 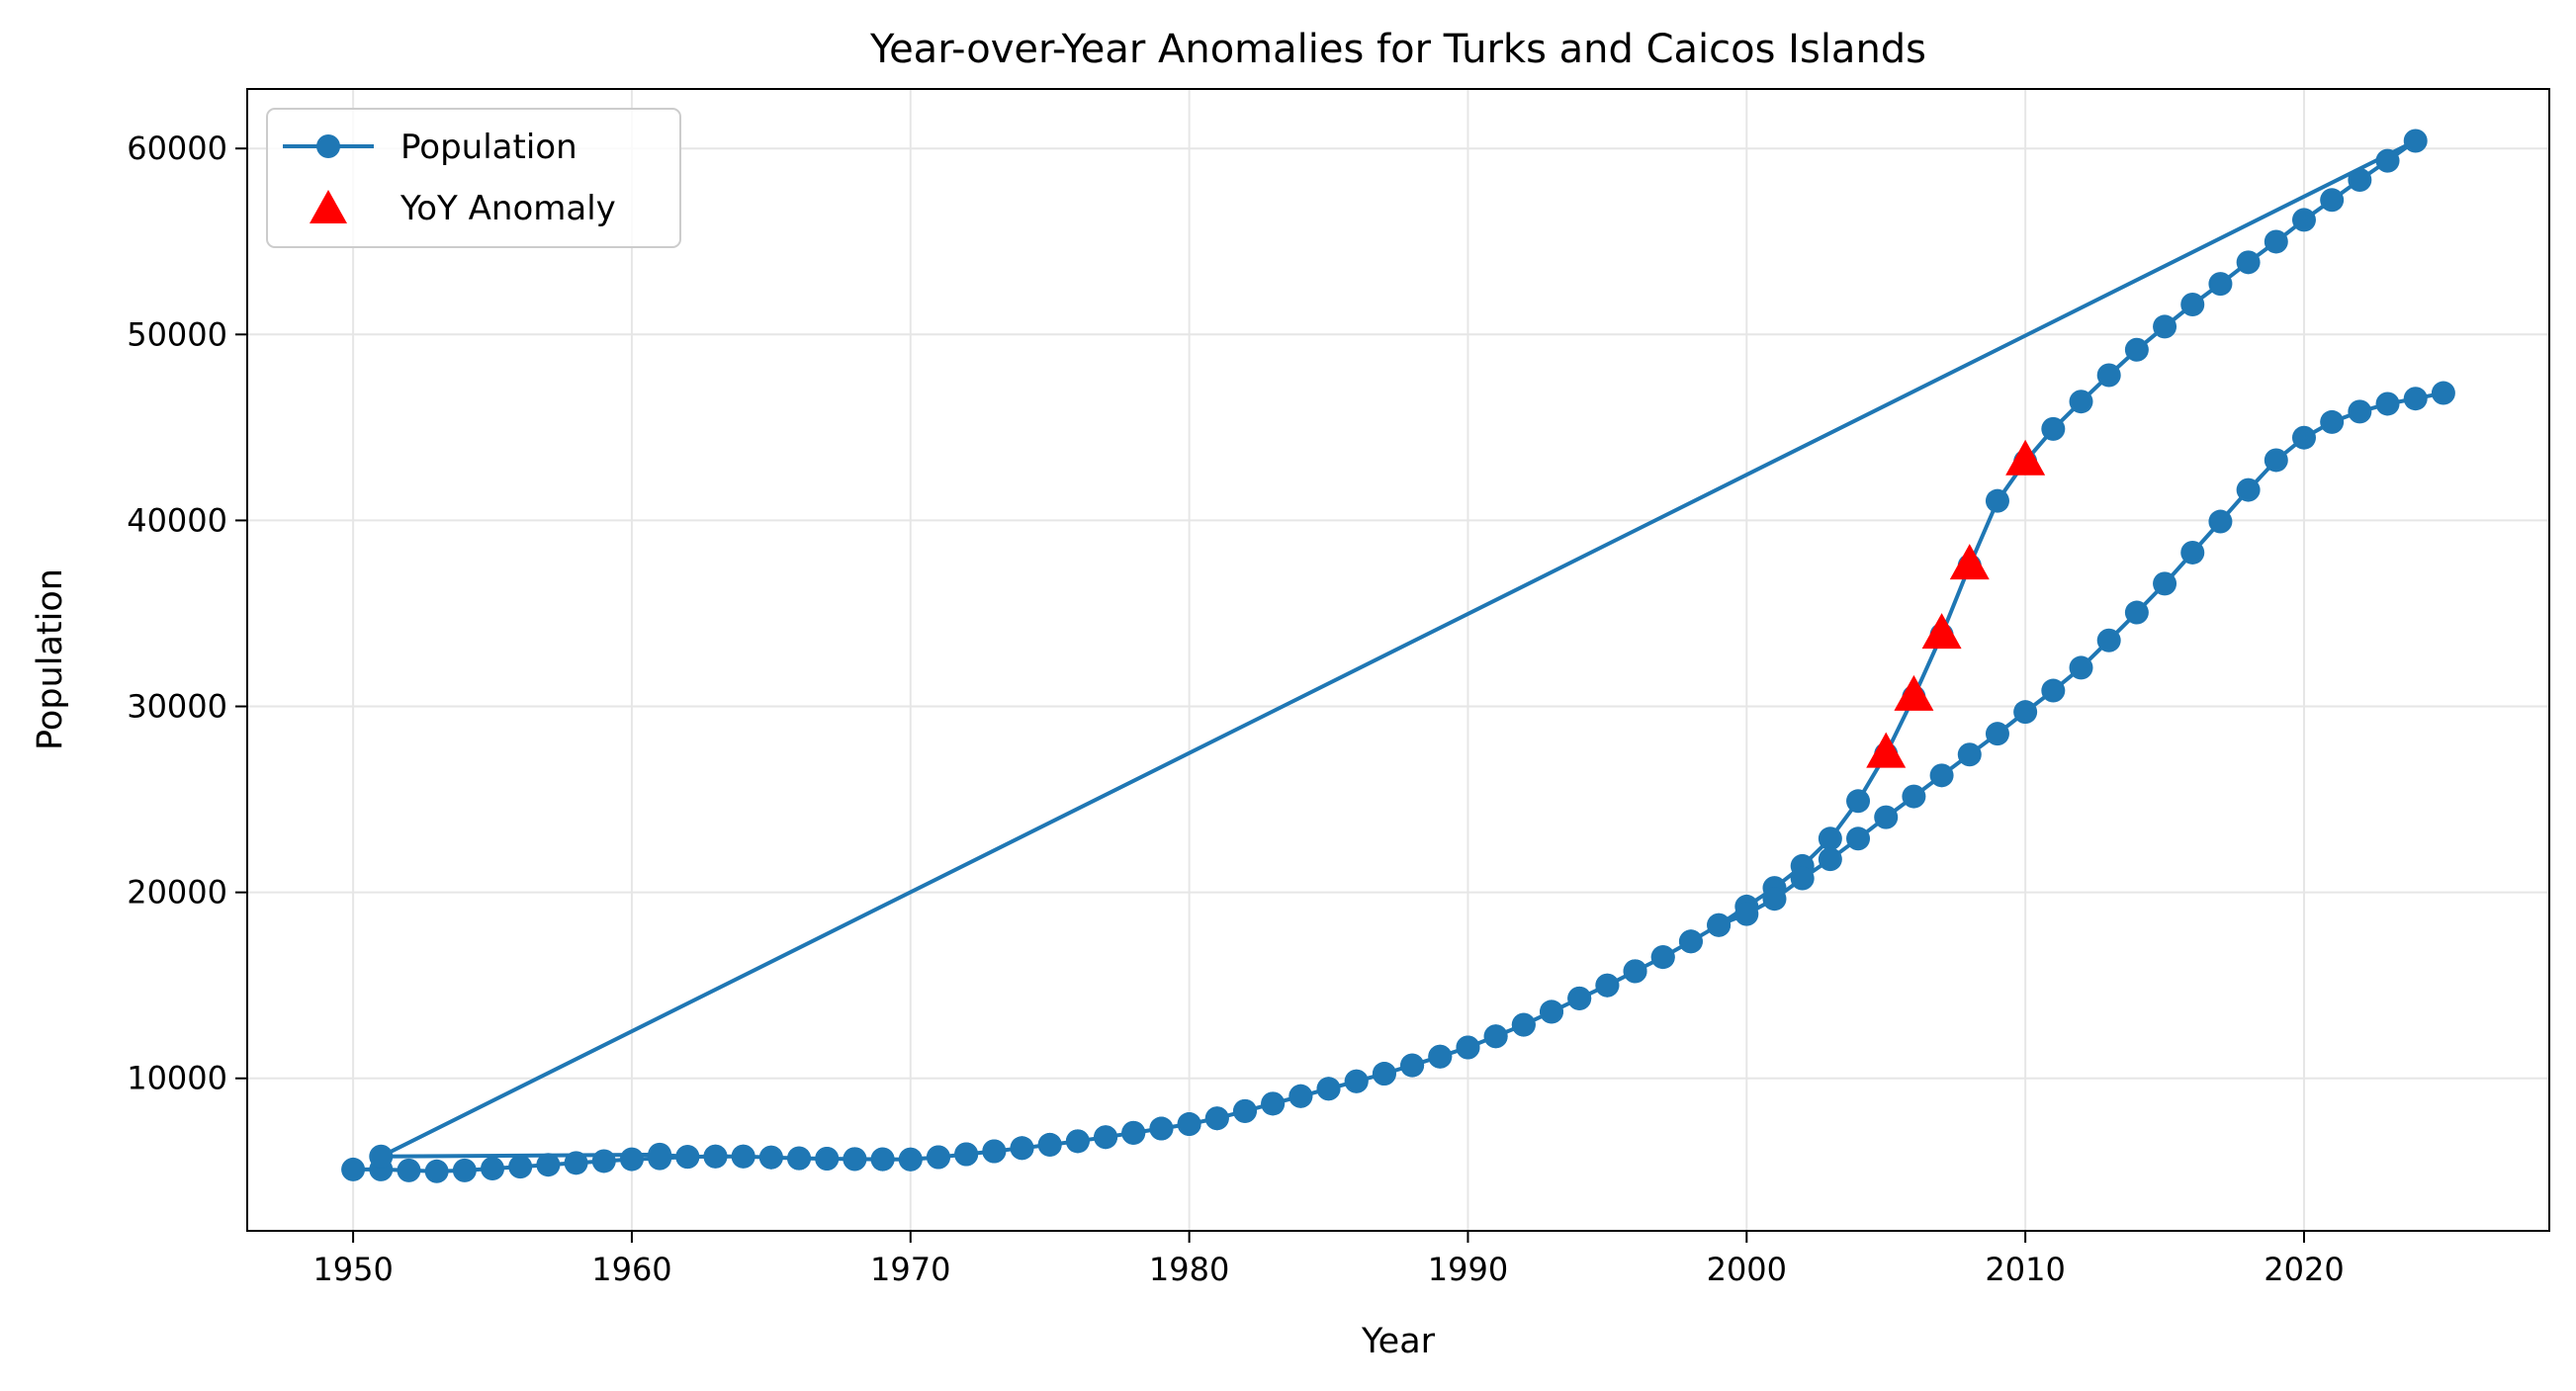 I want to click on x-tick-label: 1990, so click(x=1468, y=1269).